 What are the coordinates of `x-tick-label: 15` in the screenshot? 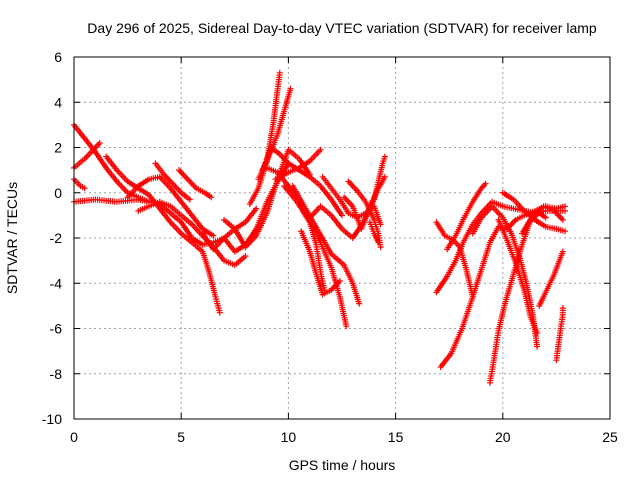 It's located at (396, 437).